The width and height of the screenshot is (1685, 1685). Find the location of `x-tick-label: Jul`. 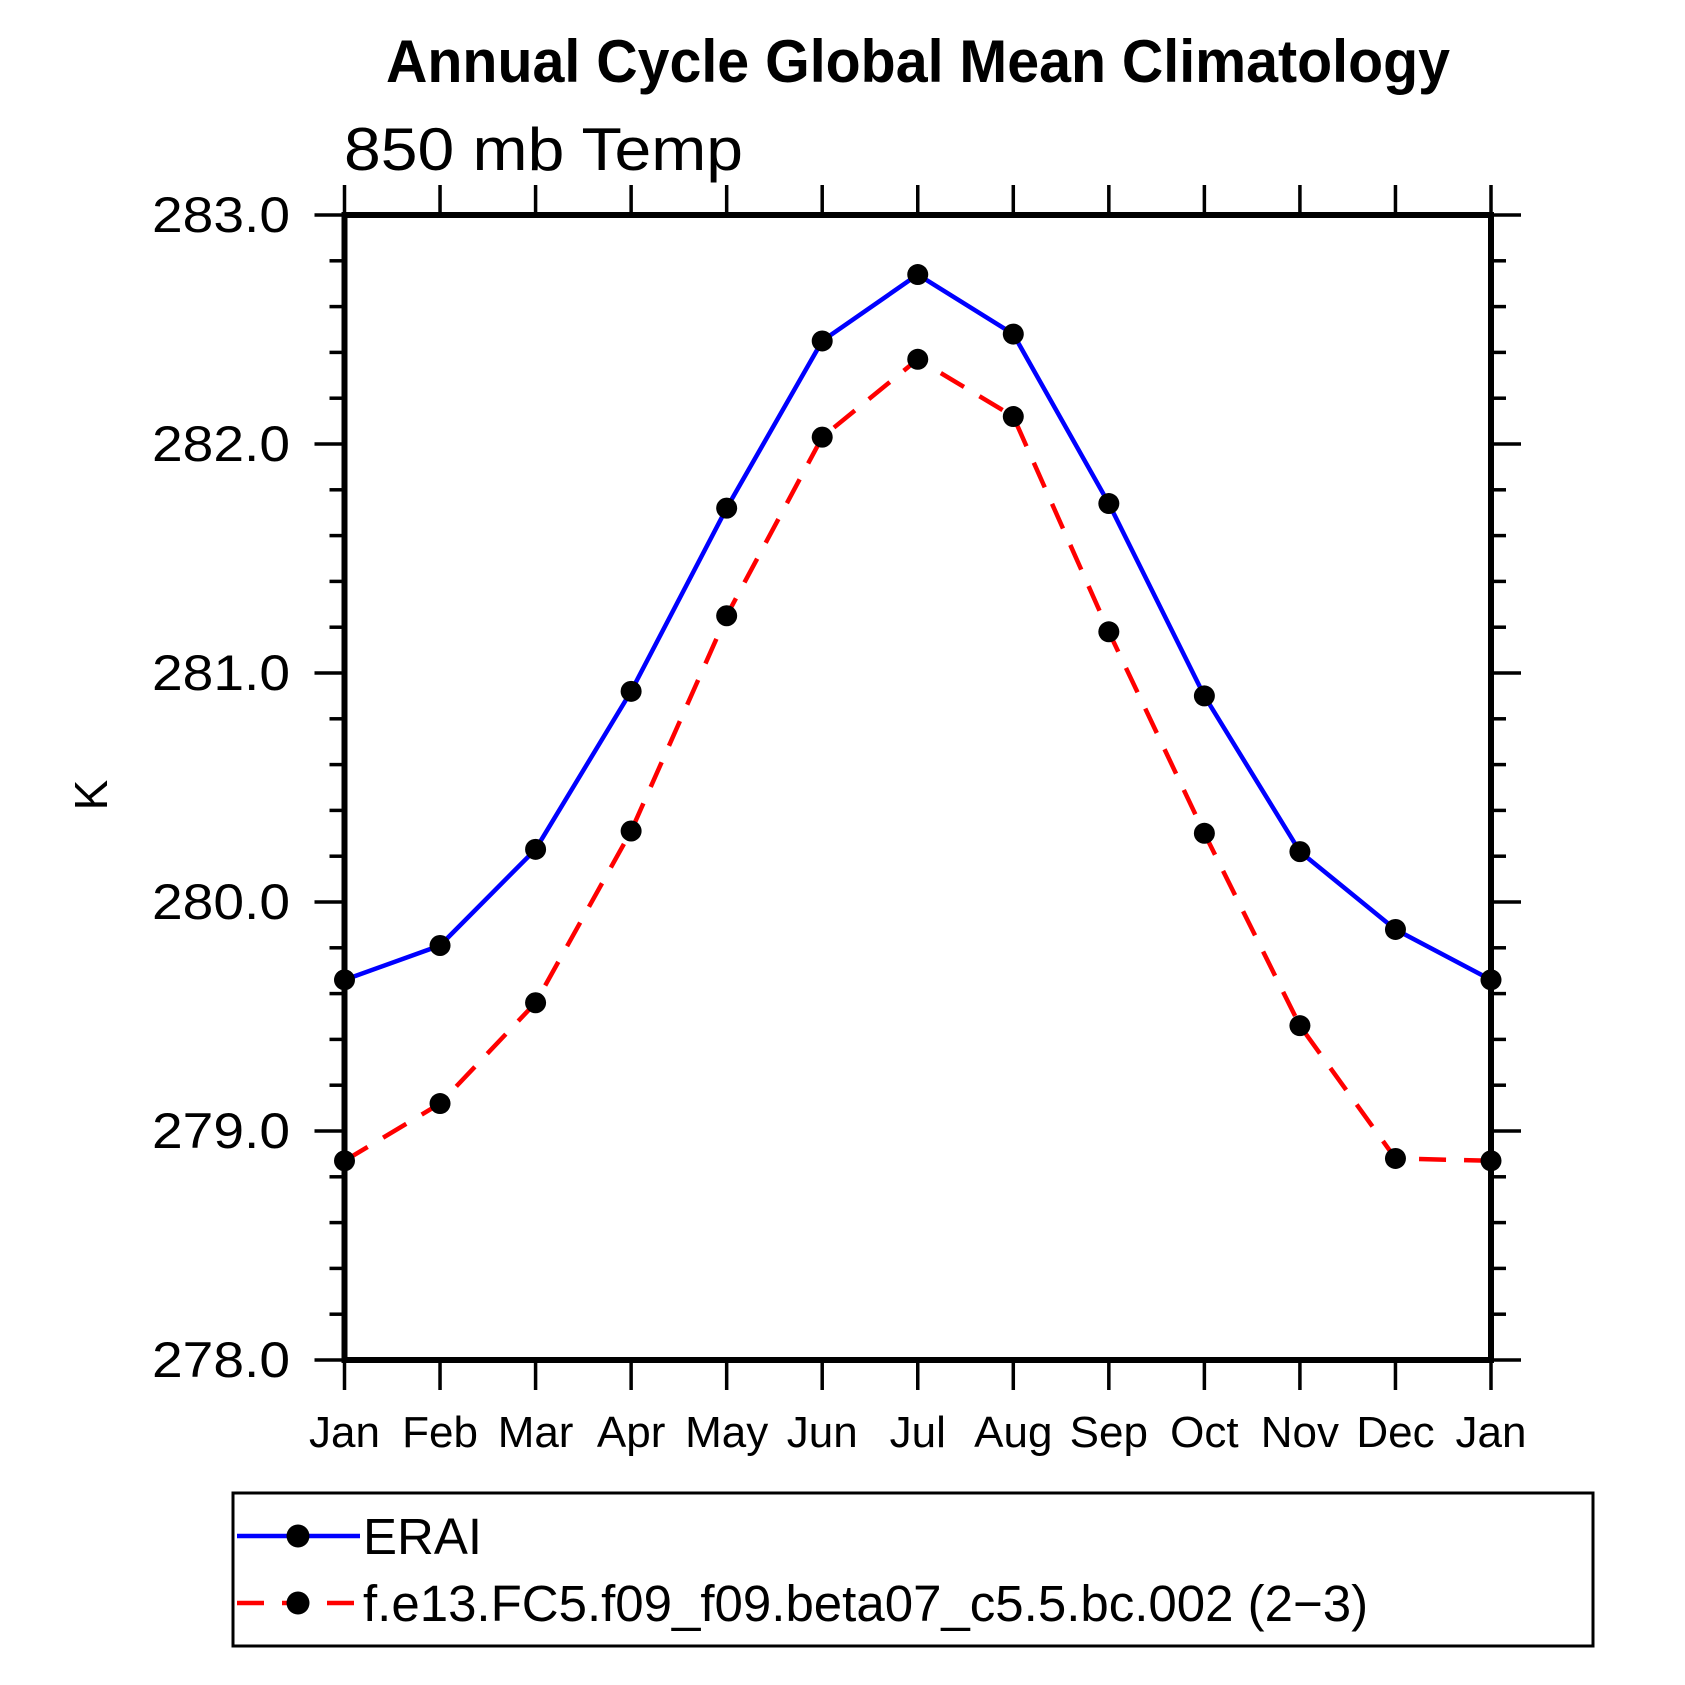

x-tick-label: Jul is located at coordinates (918, 1432).